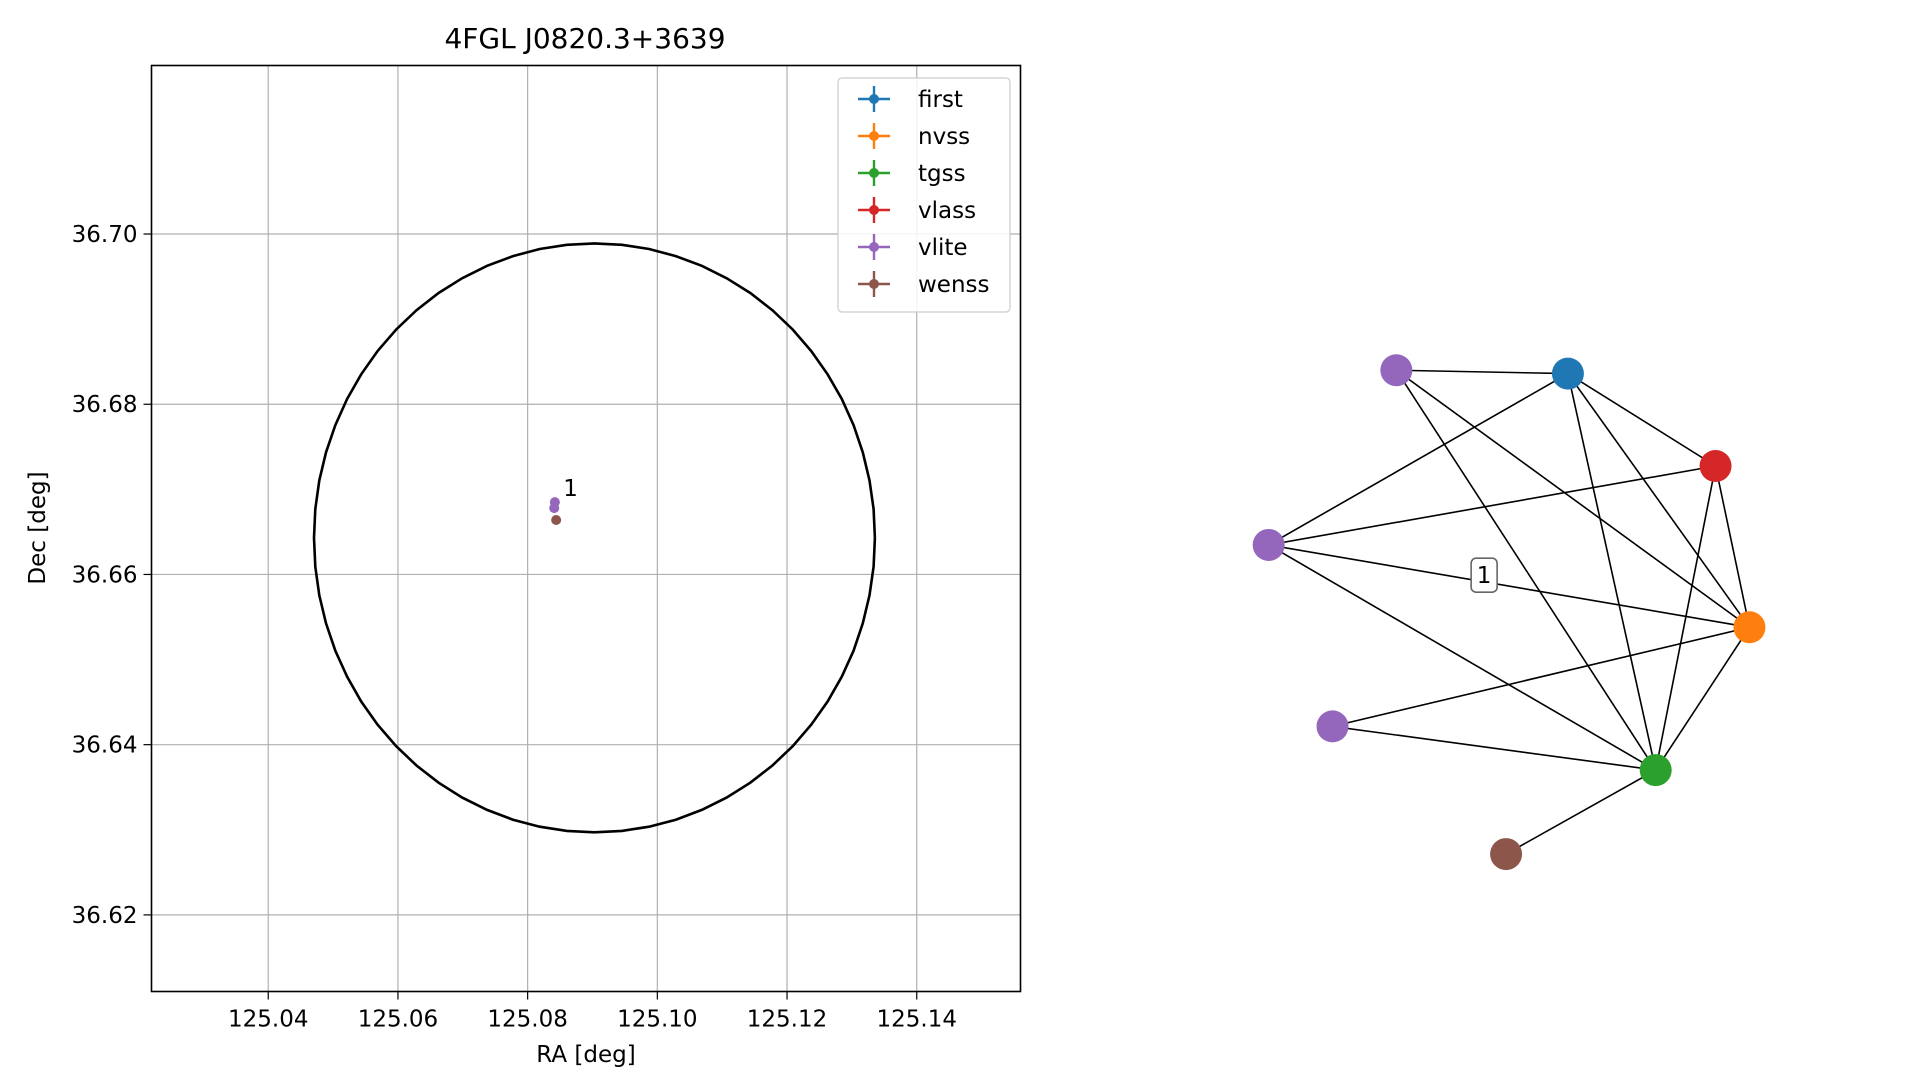  What do you see at coordinates (1715, 466) in the screenshot?
I see `graph-node-vlass` at bounding box center [1715, 466].